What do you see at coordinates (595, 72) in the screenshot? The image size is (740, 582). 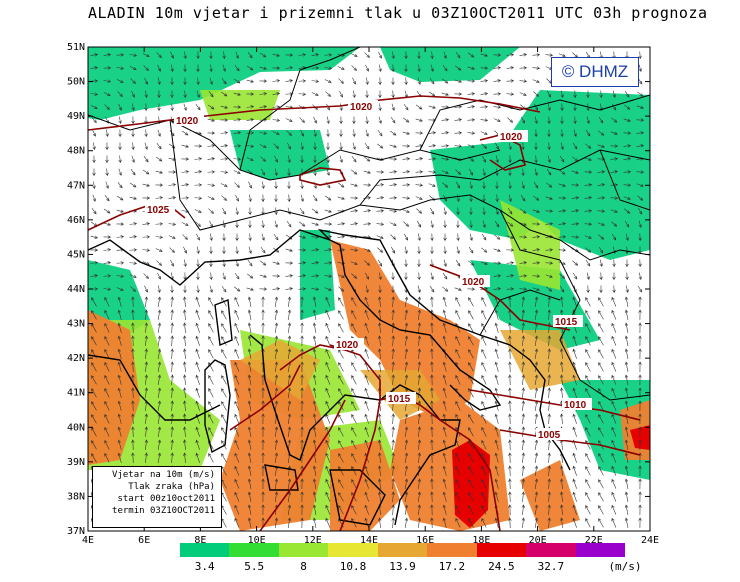 I see `copyright-badge: © DHMZ` at bounding box center [595, 72].